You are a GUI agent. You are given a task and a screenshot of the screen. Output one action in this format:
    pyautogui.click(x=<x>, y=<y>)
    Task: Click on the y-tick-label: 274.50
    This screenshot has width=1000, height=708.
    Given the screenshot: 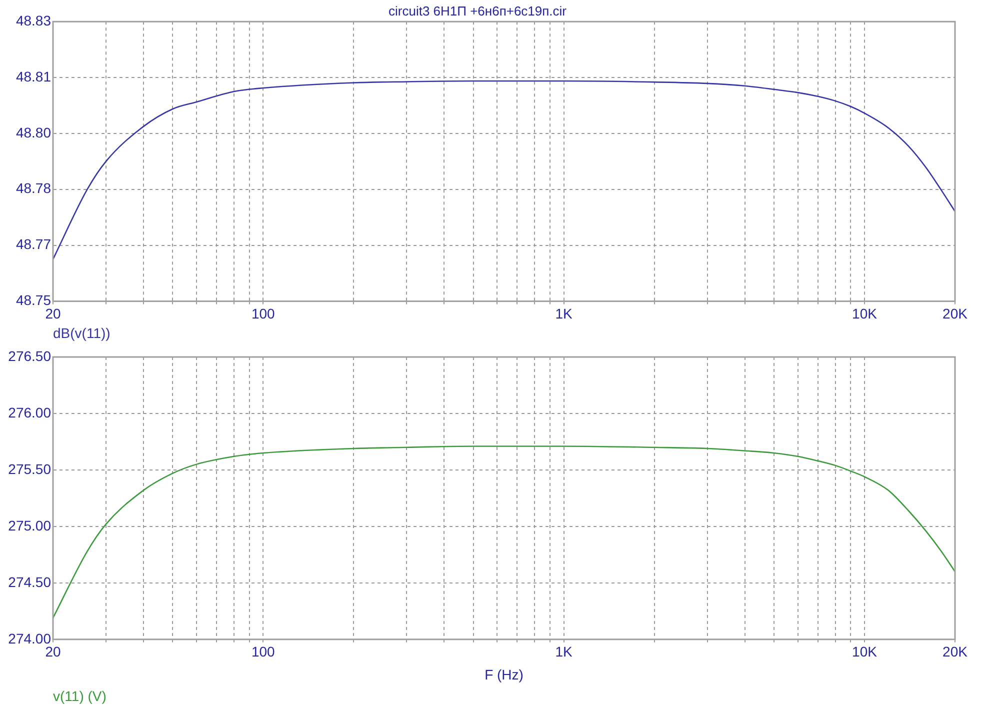 What is the action you would take?
    pyautogui.click(x=30, y=582)
    